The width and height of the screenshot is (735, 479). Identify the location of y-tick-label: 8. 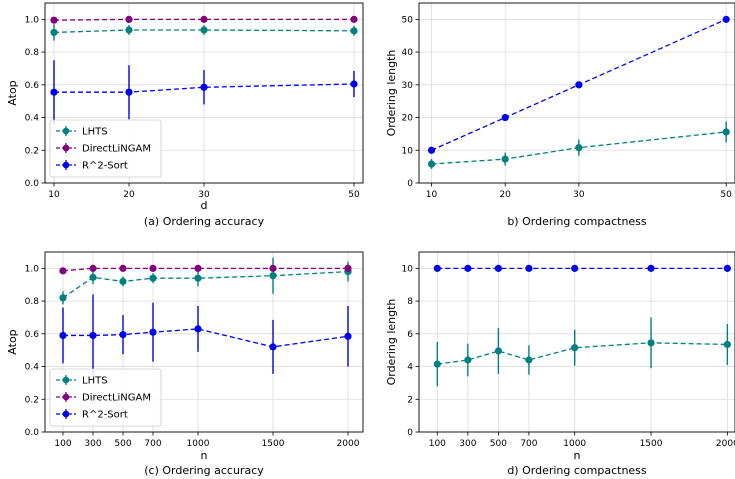
(410, 302).